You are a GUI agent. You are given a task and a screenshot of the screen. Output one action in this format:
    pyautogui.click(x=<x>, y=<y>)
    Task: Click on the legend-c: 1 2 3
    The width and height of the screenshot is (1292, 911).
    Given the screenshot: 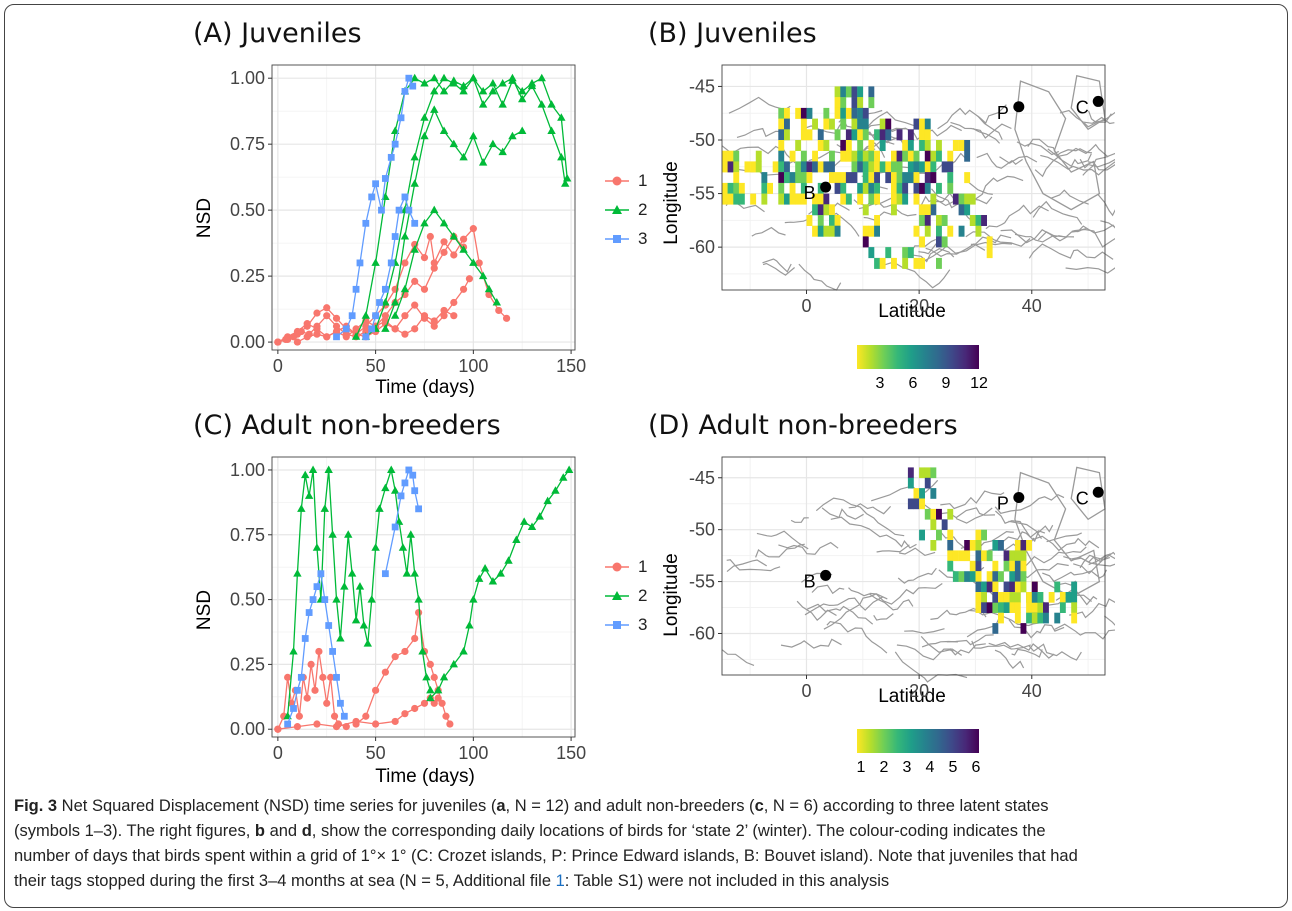 What is the action you would take?
    pyautogui.click(x=625, y=595)
    